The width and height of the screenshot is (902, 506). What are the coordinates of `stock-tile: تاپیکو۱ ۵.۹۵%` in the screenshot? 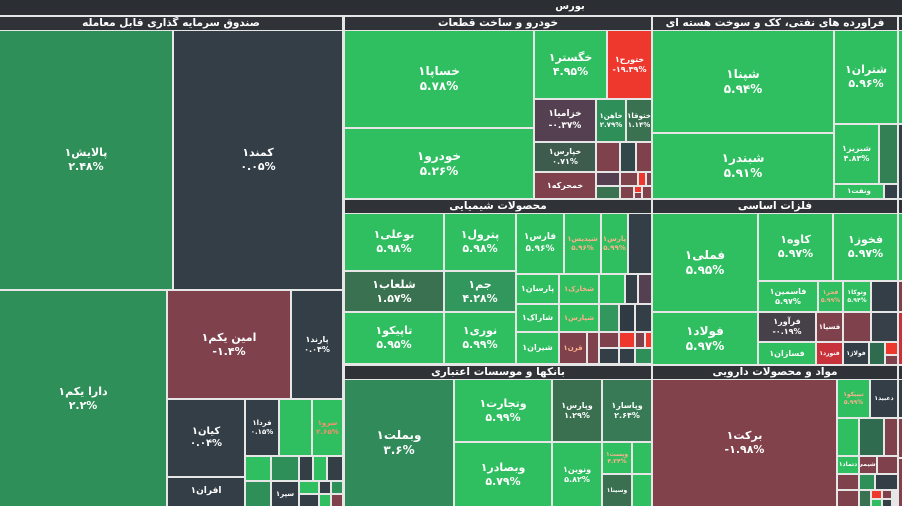 It's located at (394, 338).